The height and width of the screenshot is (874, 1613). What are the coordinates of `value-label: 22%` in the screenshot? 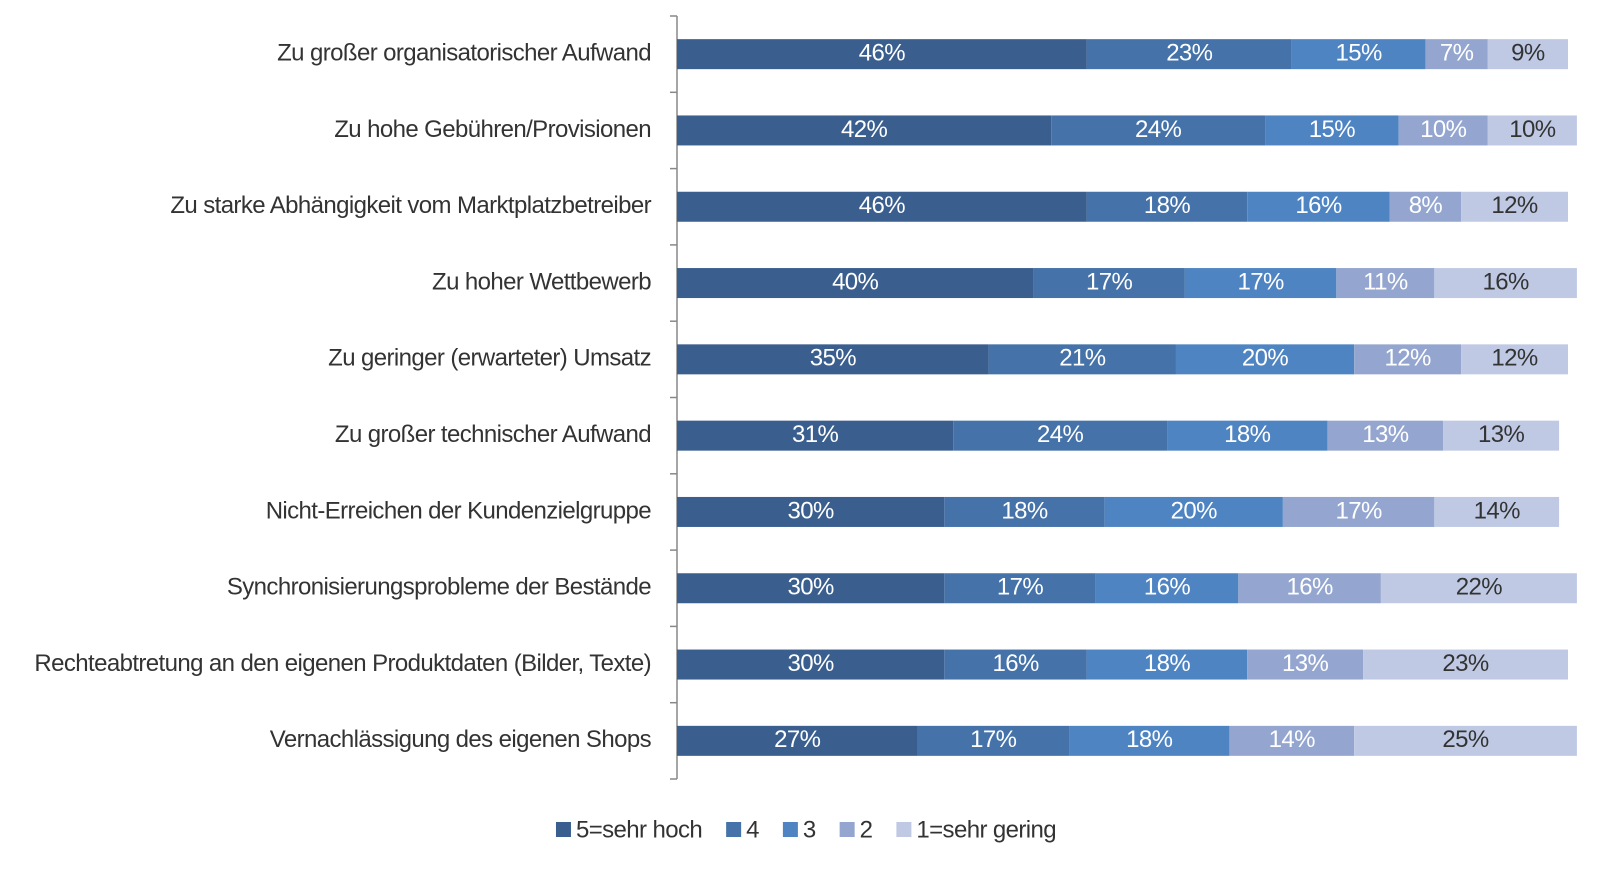 It's located at (1479, 587).